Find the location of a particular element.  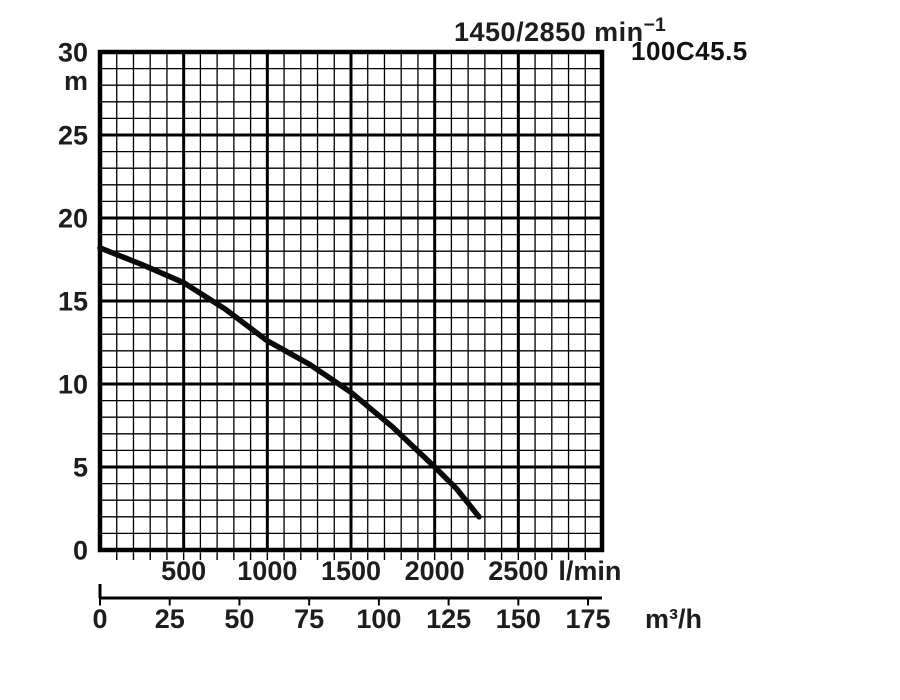

svg-text: 5 is located at coordinates (80, 468).